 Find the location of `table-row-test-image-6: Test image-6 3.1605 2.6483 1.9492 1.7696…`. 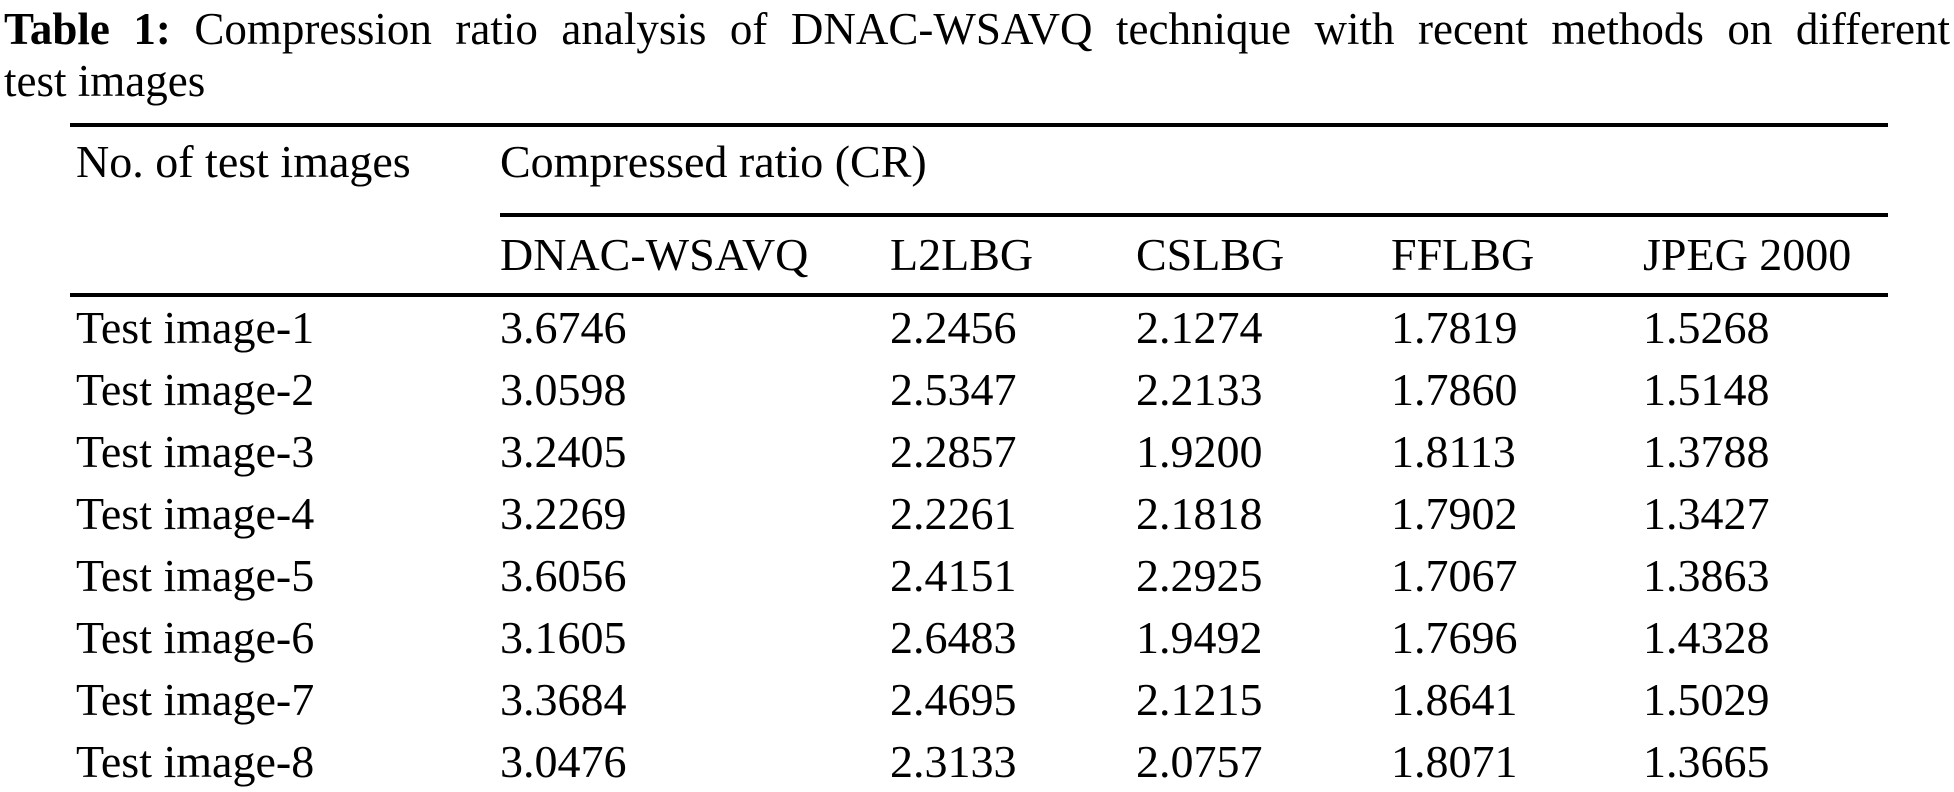

table-row-test-image-6: Test image-6 3.1605 2.6483 1.9492 1.7696… is located at coordinates (979, 638).